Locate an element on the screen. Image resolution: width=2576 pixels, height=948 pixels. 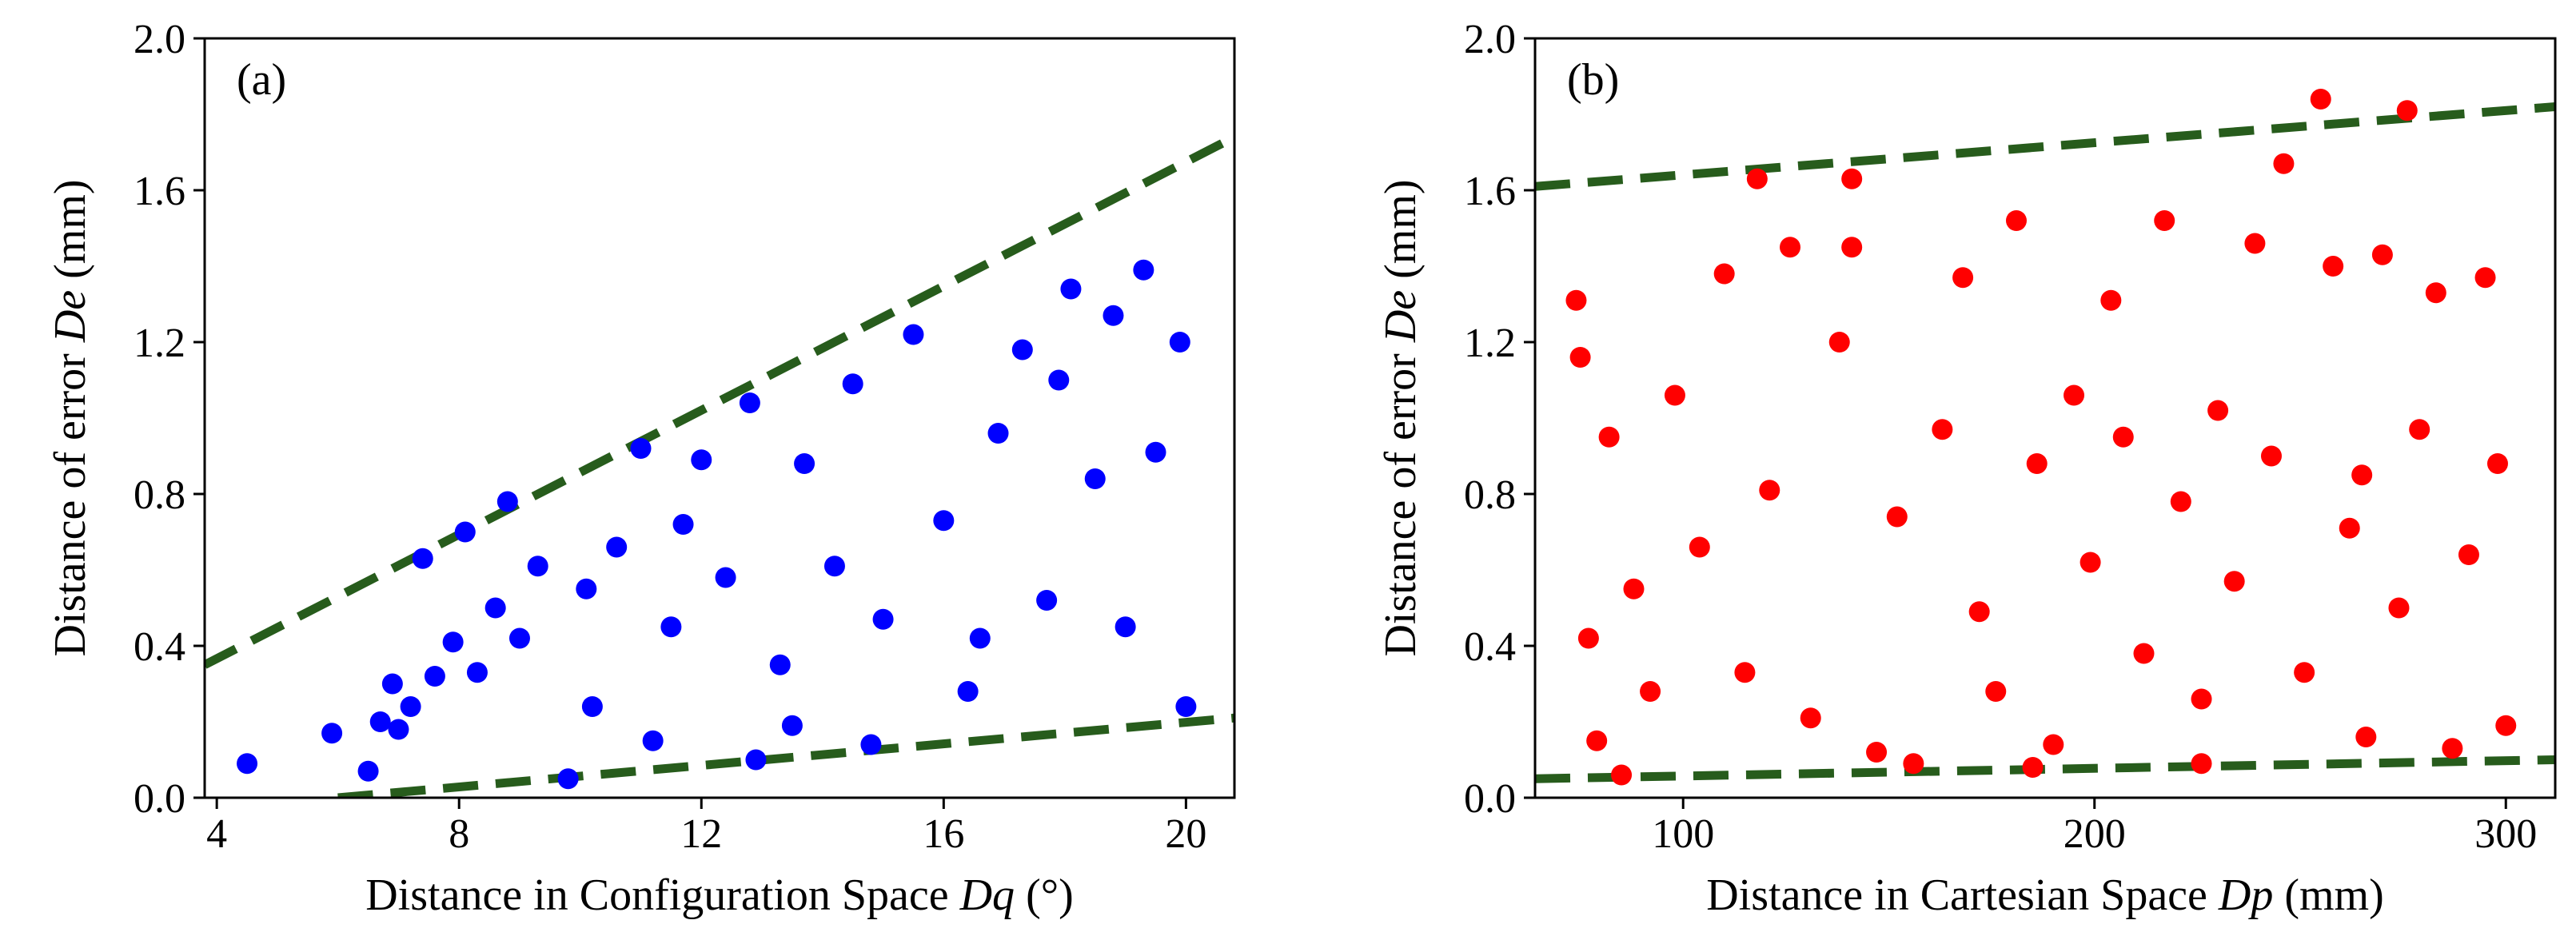
y-tick-label: 1.6 is located at coordinates (1490, 191).